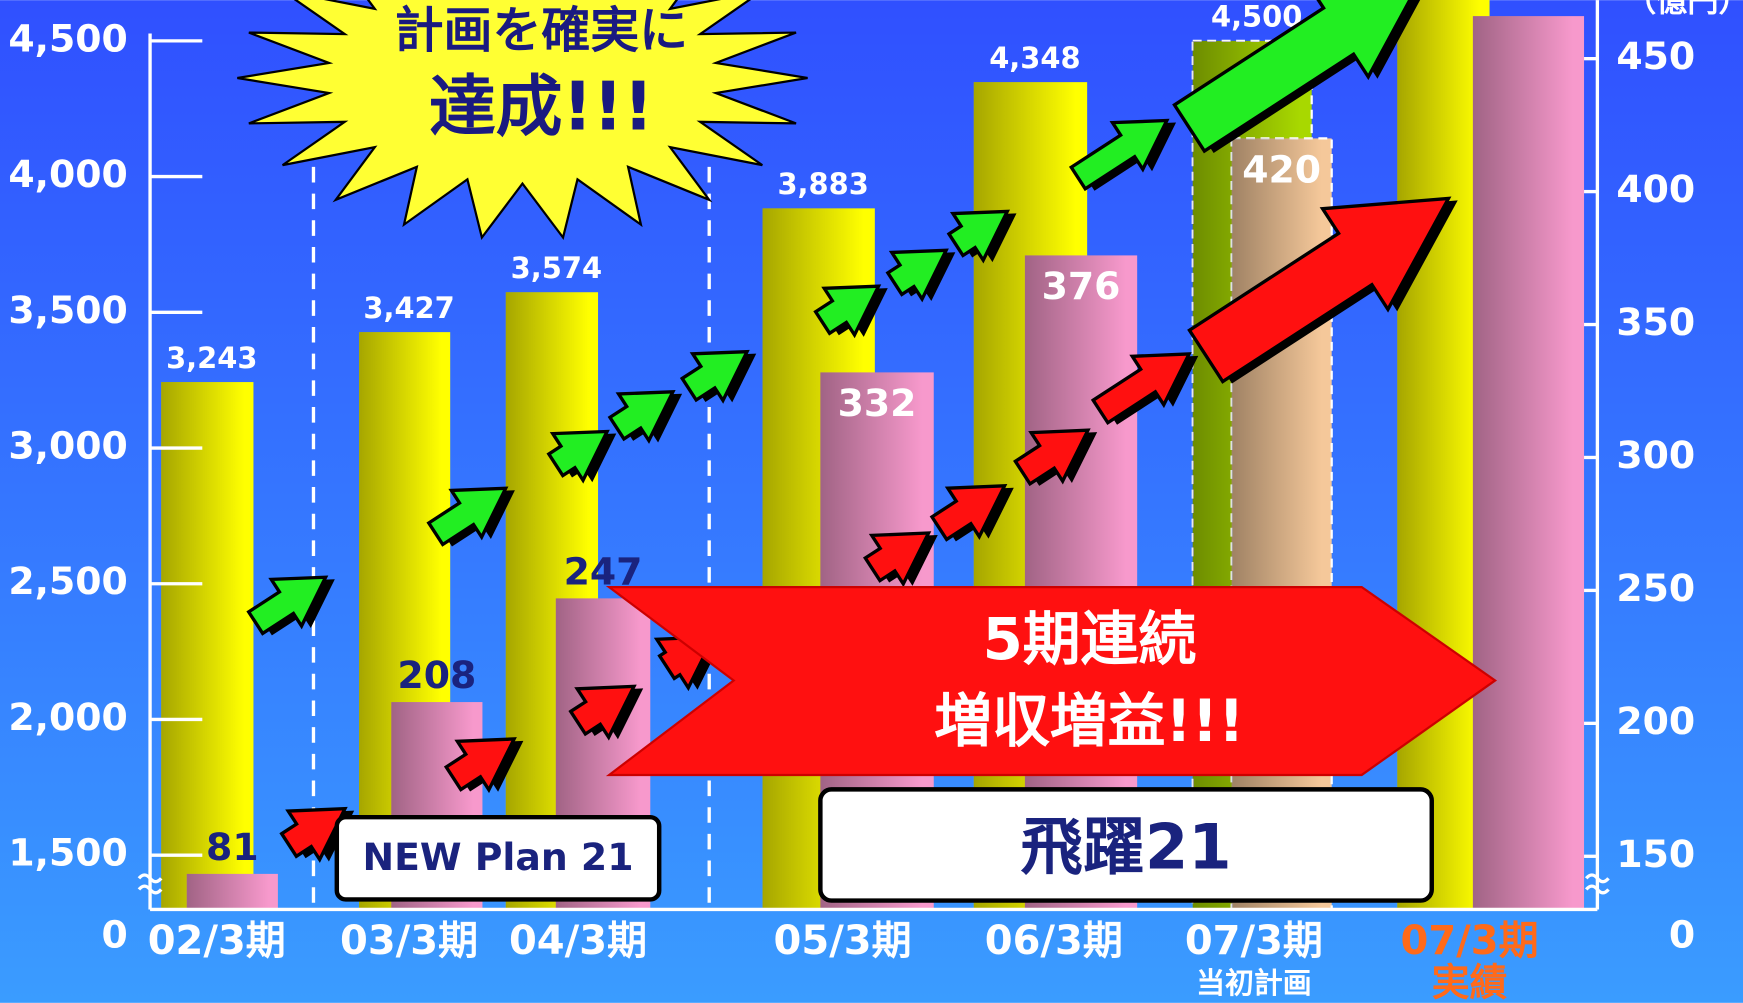  What do you see at coordinates (1081, 286) in the screenshot?
I see `data-label: 376` at bounding box center [1081, 286].